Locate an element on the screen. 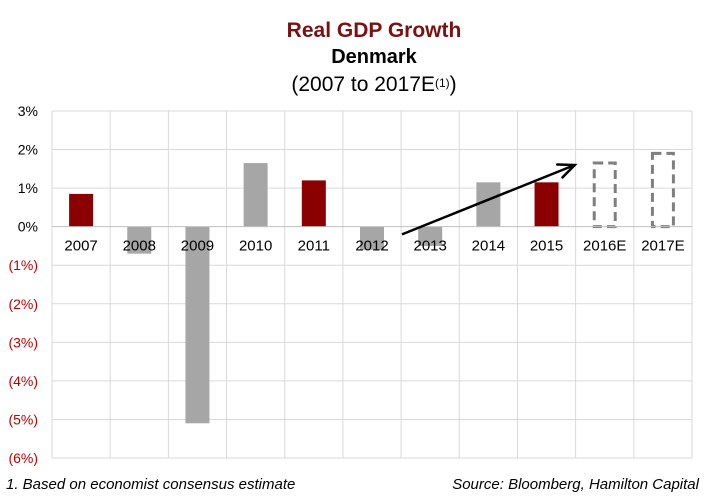 The image size is (711, 498). x-tick-label: 2014 is located at coordinates (488, 246).